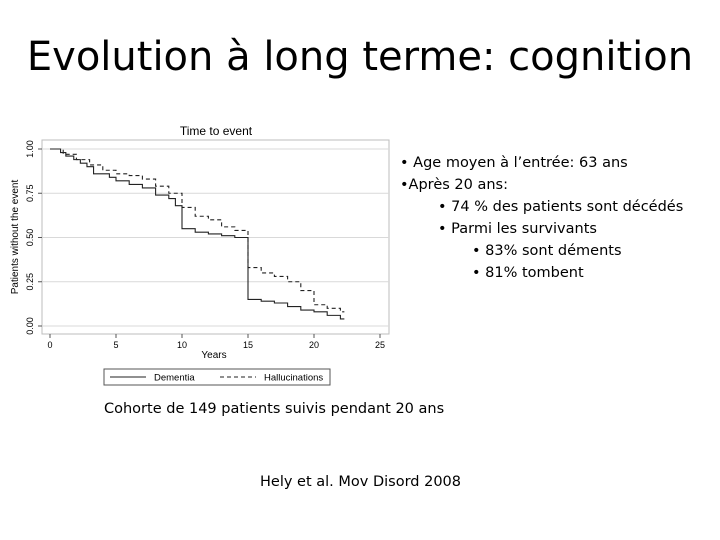  I want to click on bullet-item: • 83% sont déments, so click(547, 251).